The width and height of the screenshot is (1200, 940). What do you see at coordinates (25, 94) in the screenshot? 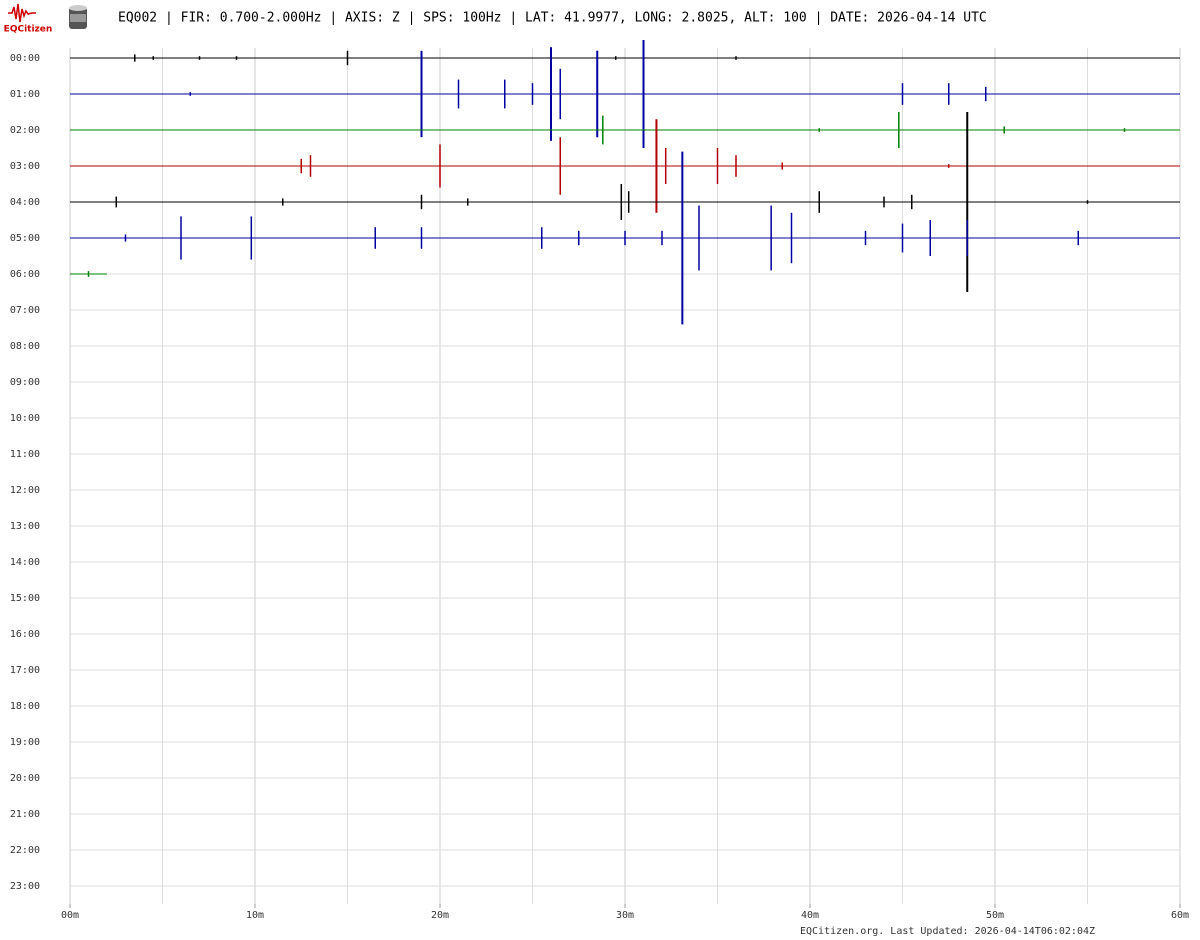
I see `y-tick-label: 01:00` at bounding box center [25, 94].